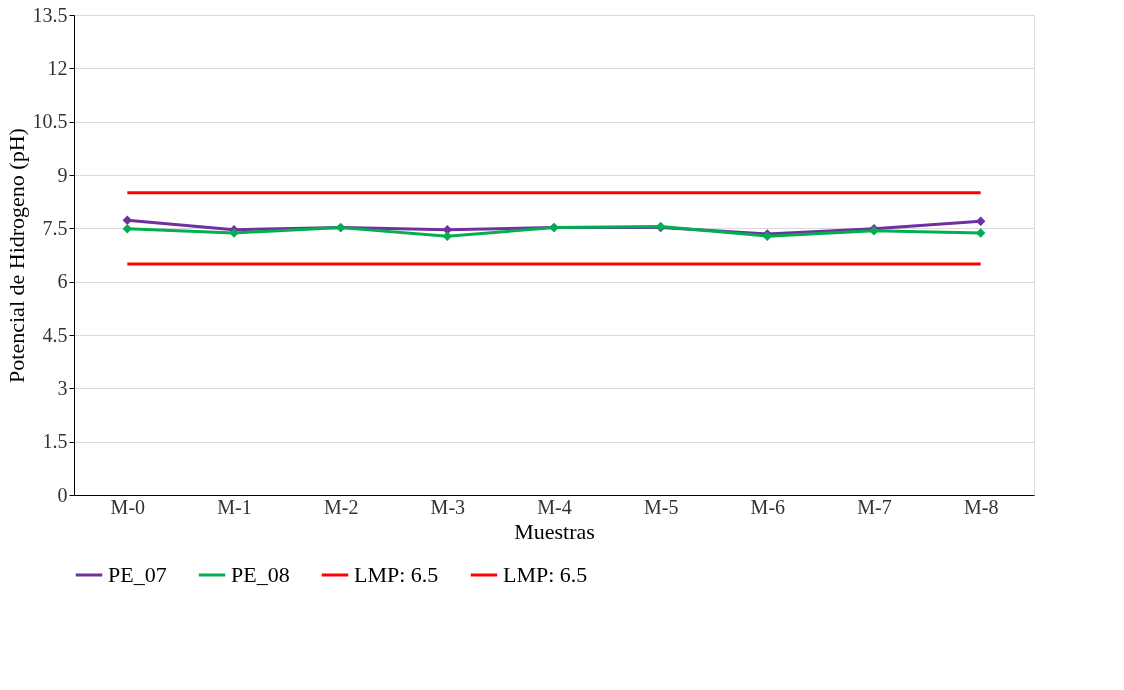 The image size is (1124, 690). I want to click on x-tick-label: M-6, so click(768, 506).